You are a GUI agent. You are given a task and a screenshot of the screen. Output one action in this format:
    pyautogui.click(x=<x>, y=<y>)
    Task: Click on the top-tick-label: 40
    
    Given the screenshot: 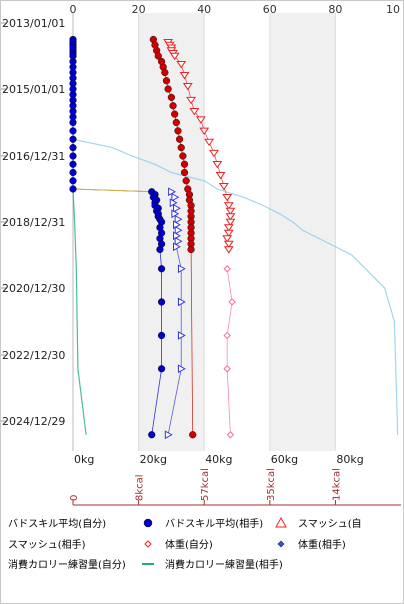 What is the action you would take?
    pyautogui.click(x=204, y=9)
    